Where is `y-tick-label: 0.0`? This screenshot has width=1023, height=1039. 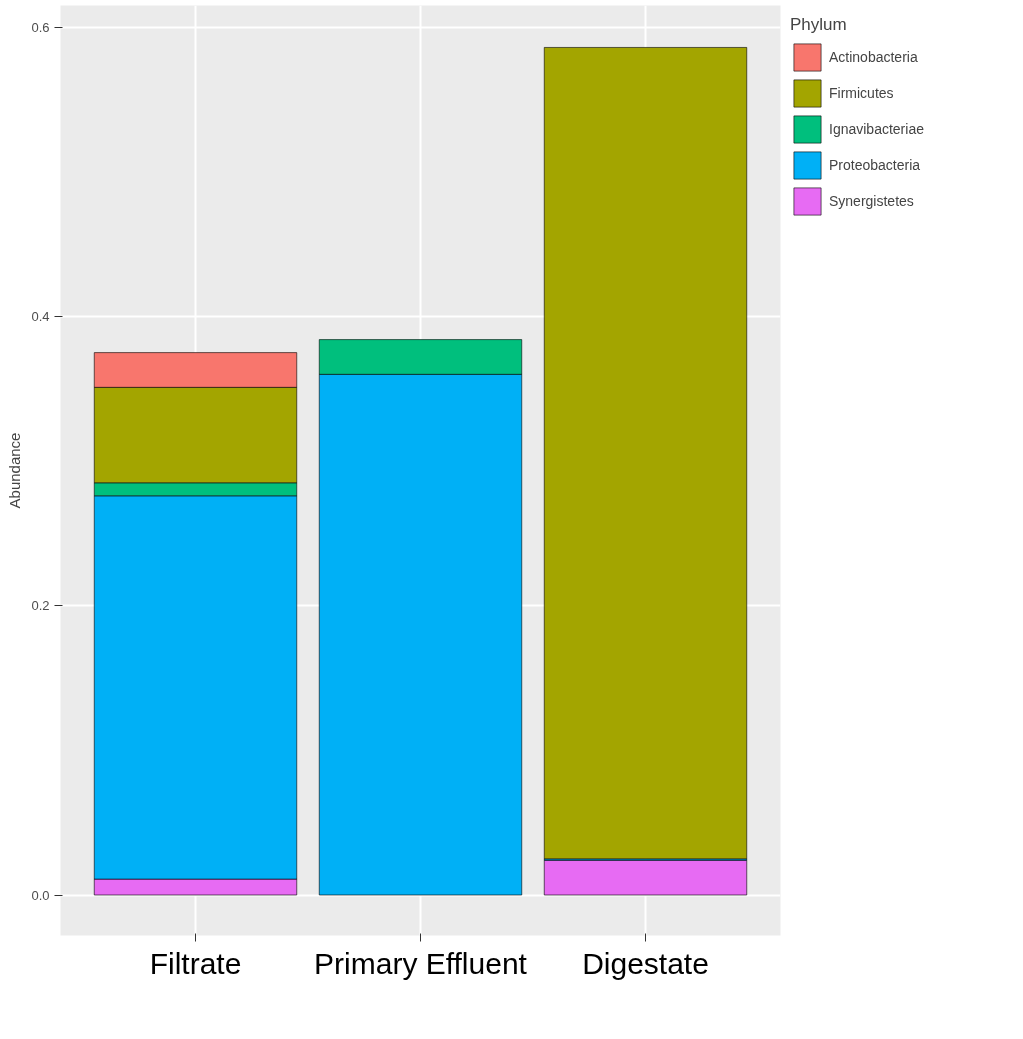 y-tick-label: 0.0 is located at coordinates (40, 895).